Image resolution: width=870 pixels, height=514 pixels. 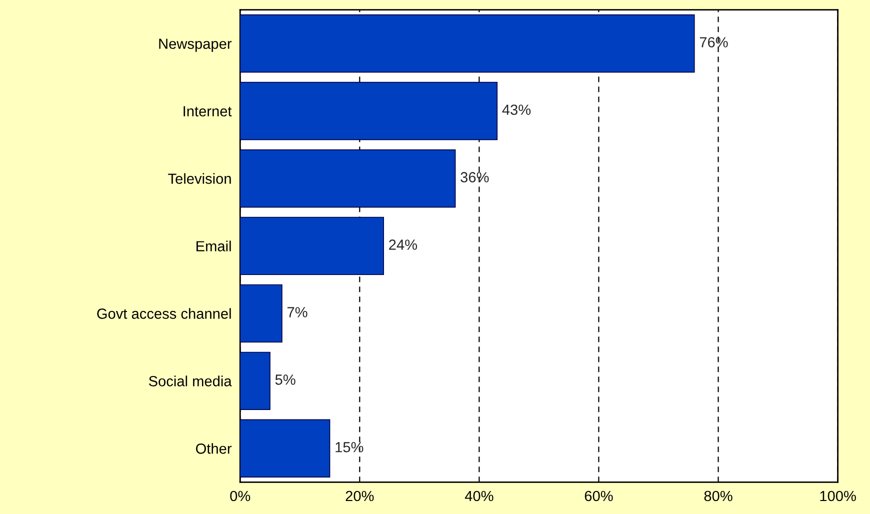 I want to click on y-tick-label: Newspaper, so click(x=195, y=45).